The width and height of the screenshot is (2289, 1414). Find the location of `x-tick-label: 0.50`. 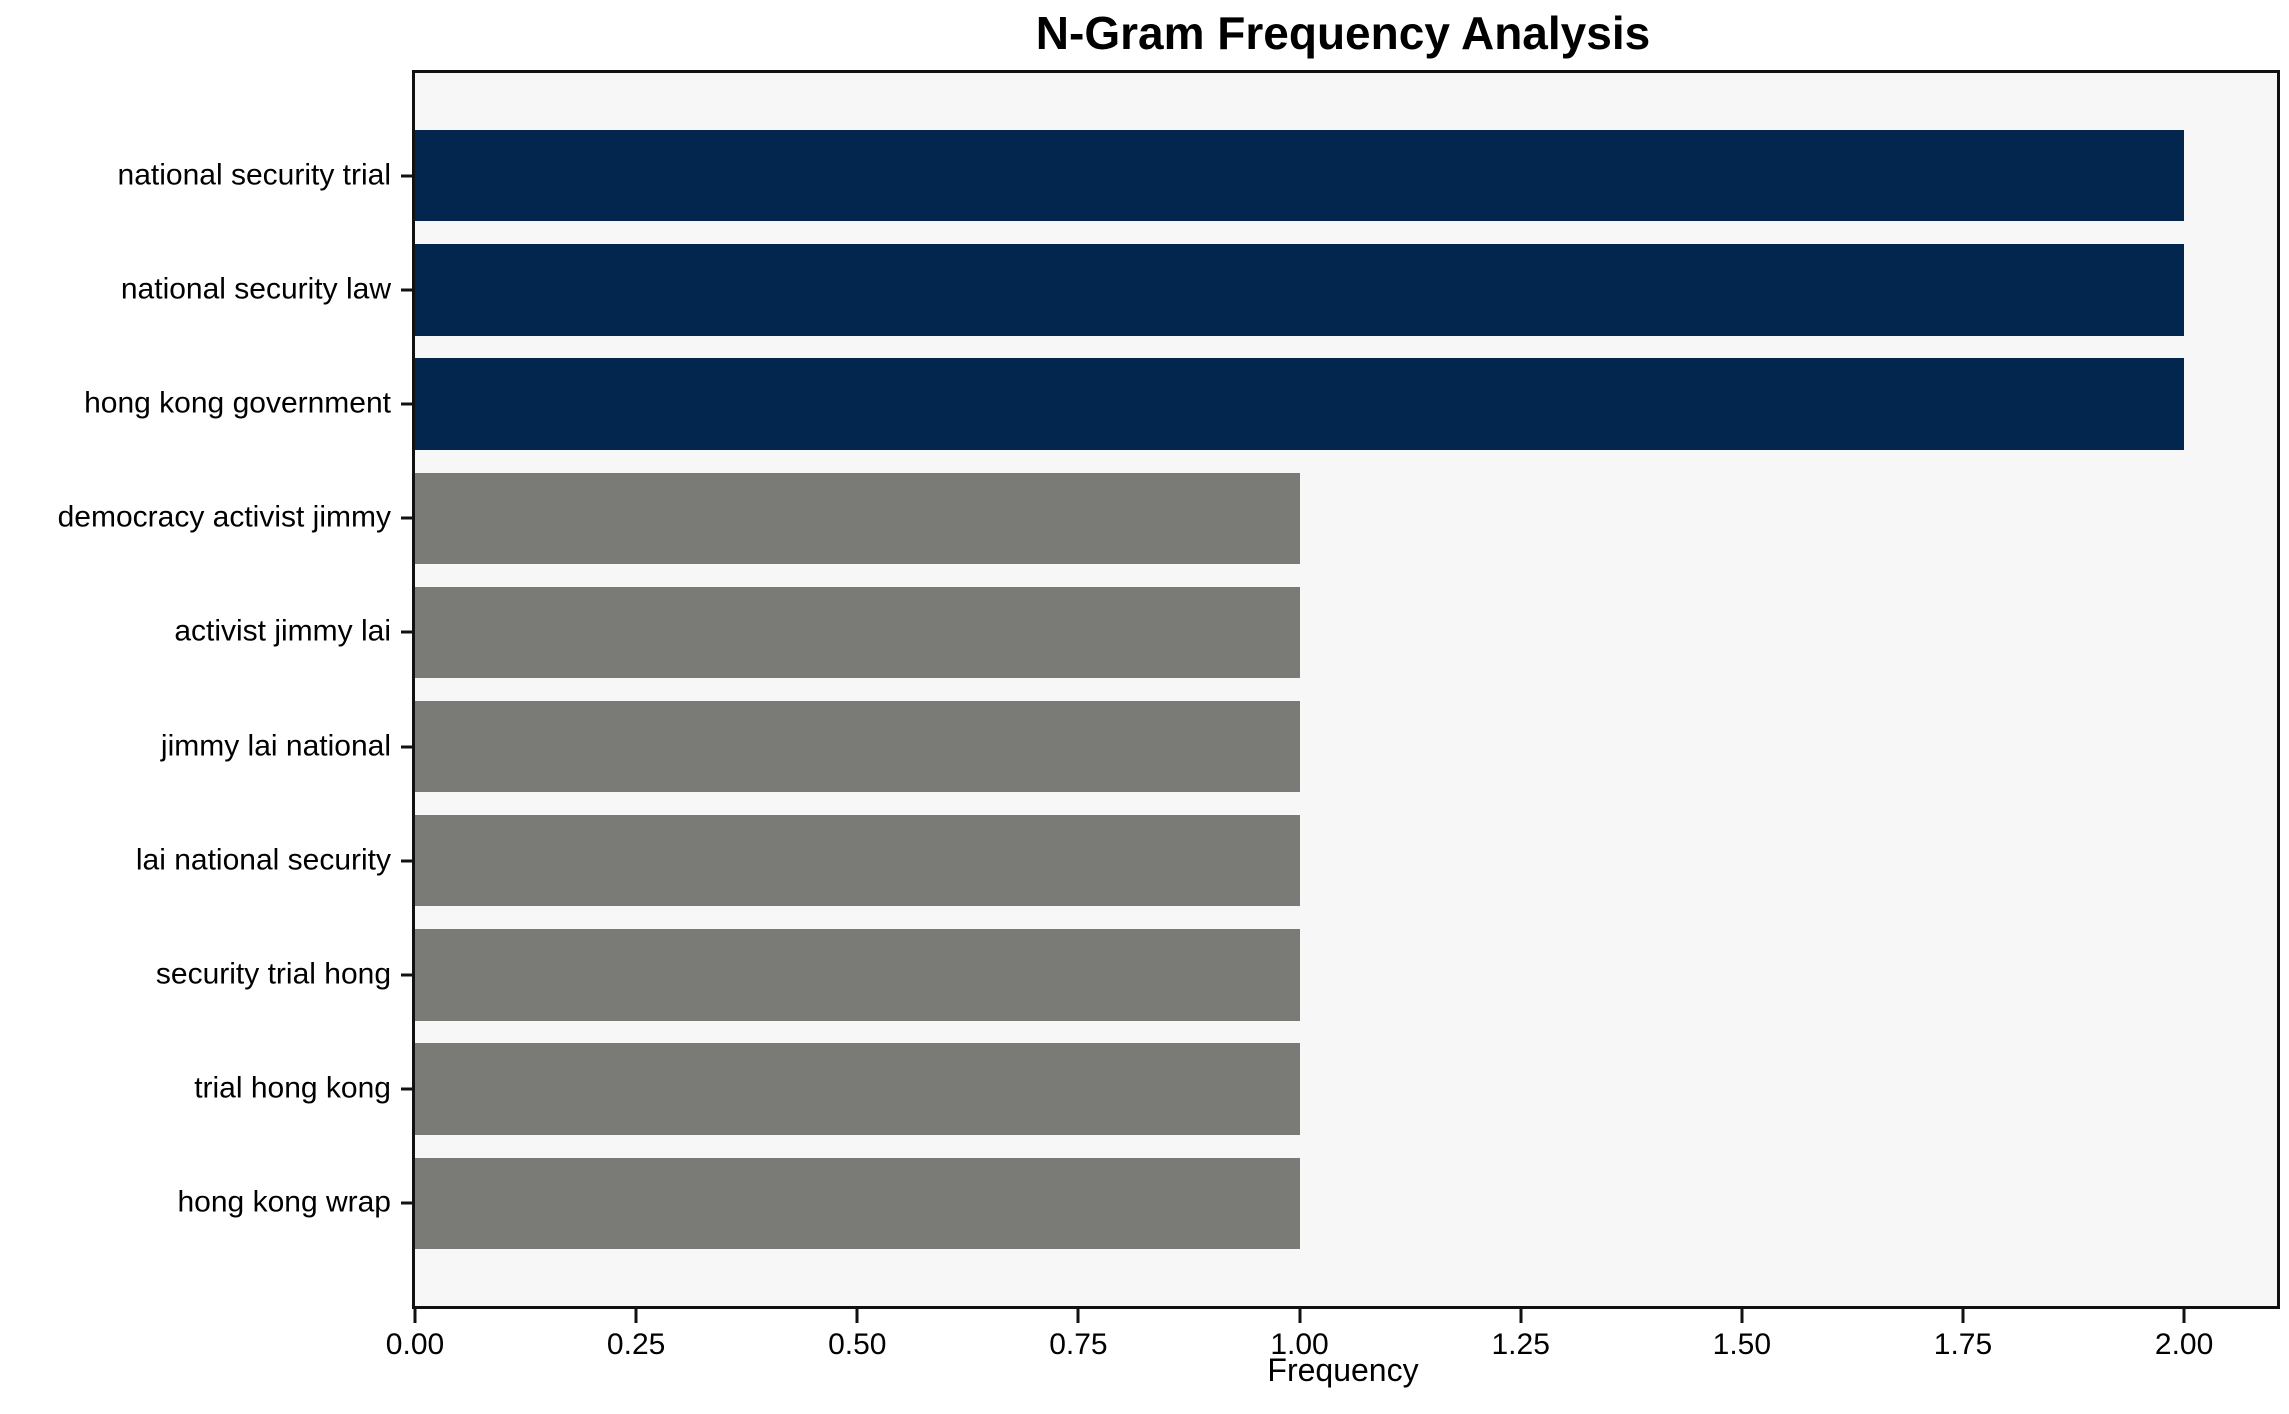

x-tick-label: 0.50 is located at coordinates (857, 1344).